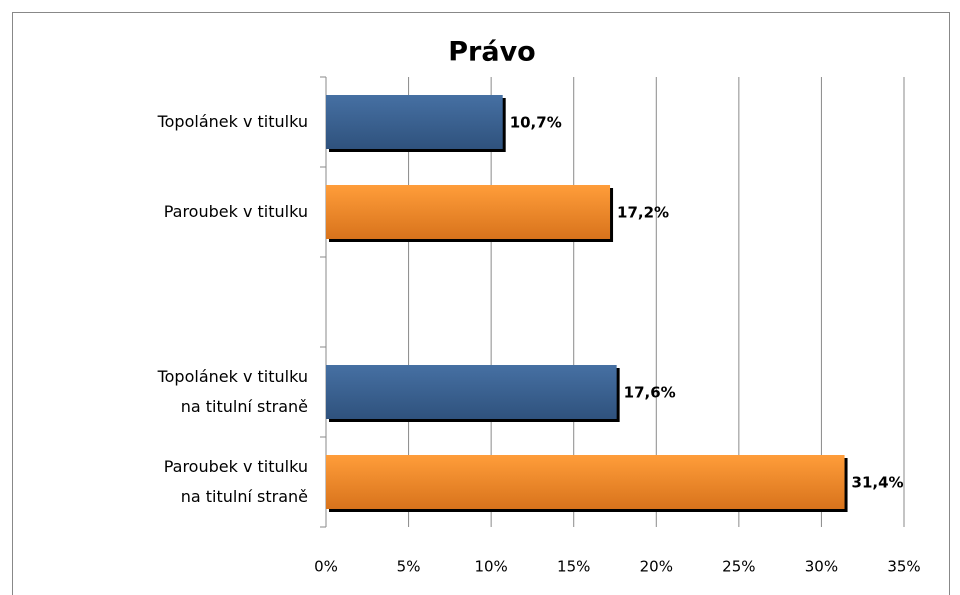 This screenshot has width=960, height=595. Describe the element at coordinates (536, 123) in the screenshot. I see `value-label: 10,7%` at that location.